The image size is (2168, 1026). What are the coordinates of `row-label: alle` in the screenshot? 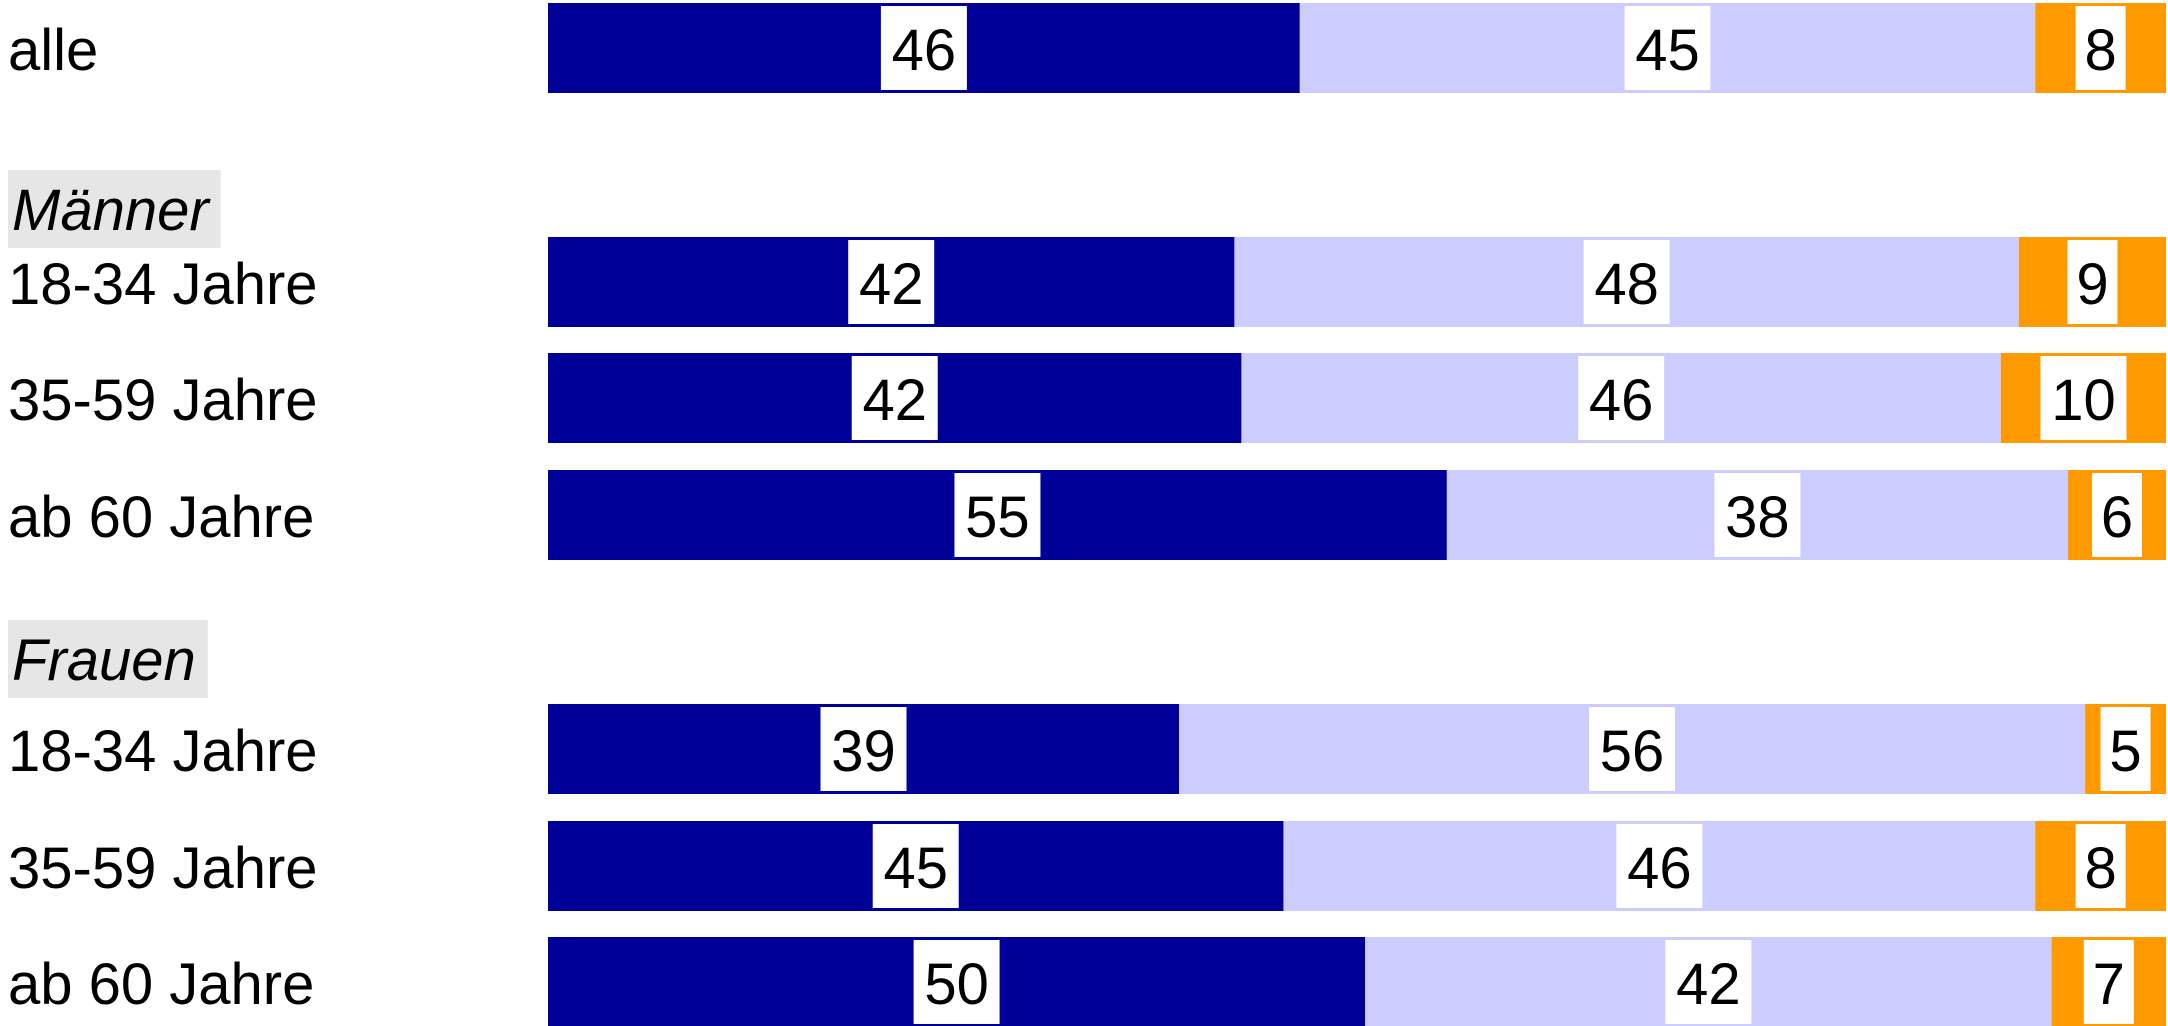 It's located at (53, 50).